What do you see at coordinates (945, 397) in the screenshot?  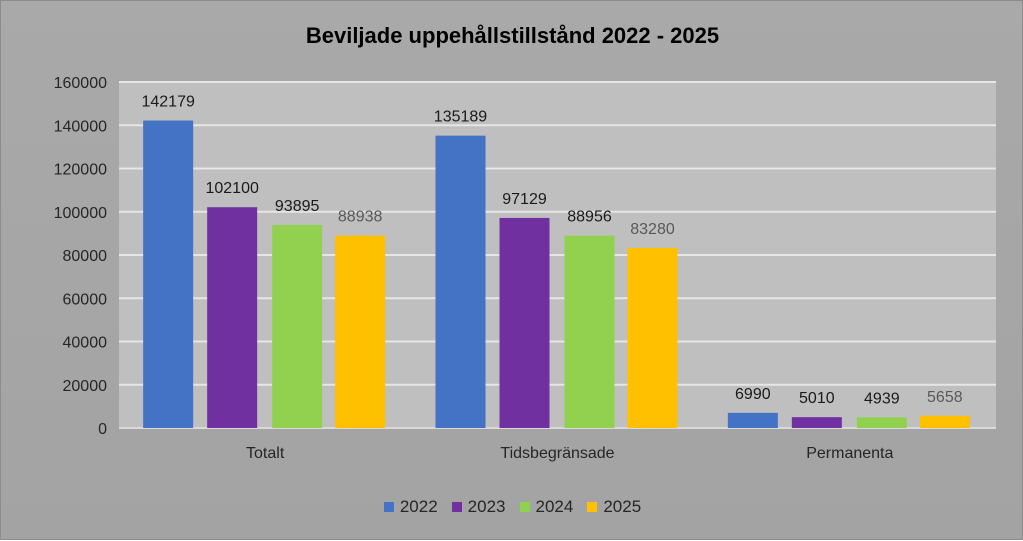 I see `data-label: 5658` at bounding box center [945, 397].